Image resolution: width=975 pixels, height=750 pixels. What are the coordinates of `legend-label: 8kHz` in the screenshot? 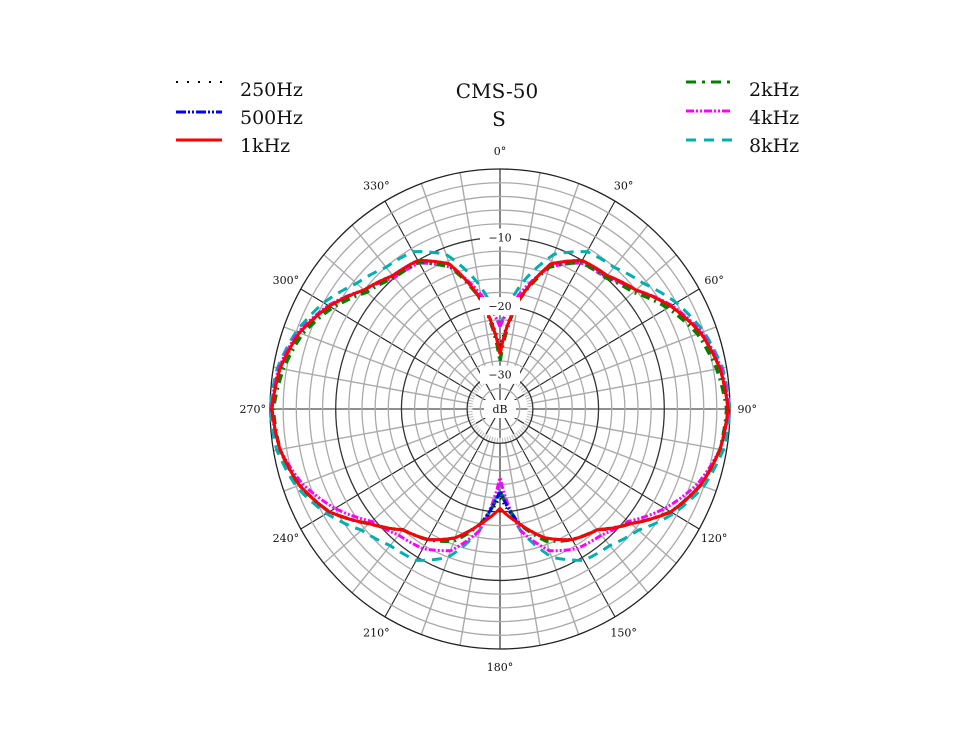 It's located at (774, 146).